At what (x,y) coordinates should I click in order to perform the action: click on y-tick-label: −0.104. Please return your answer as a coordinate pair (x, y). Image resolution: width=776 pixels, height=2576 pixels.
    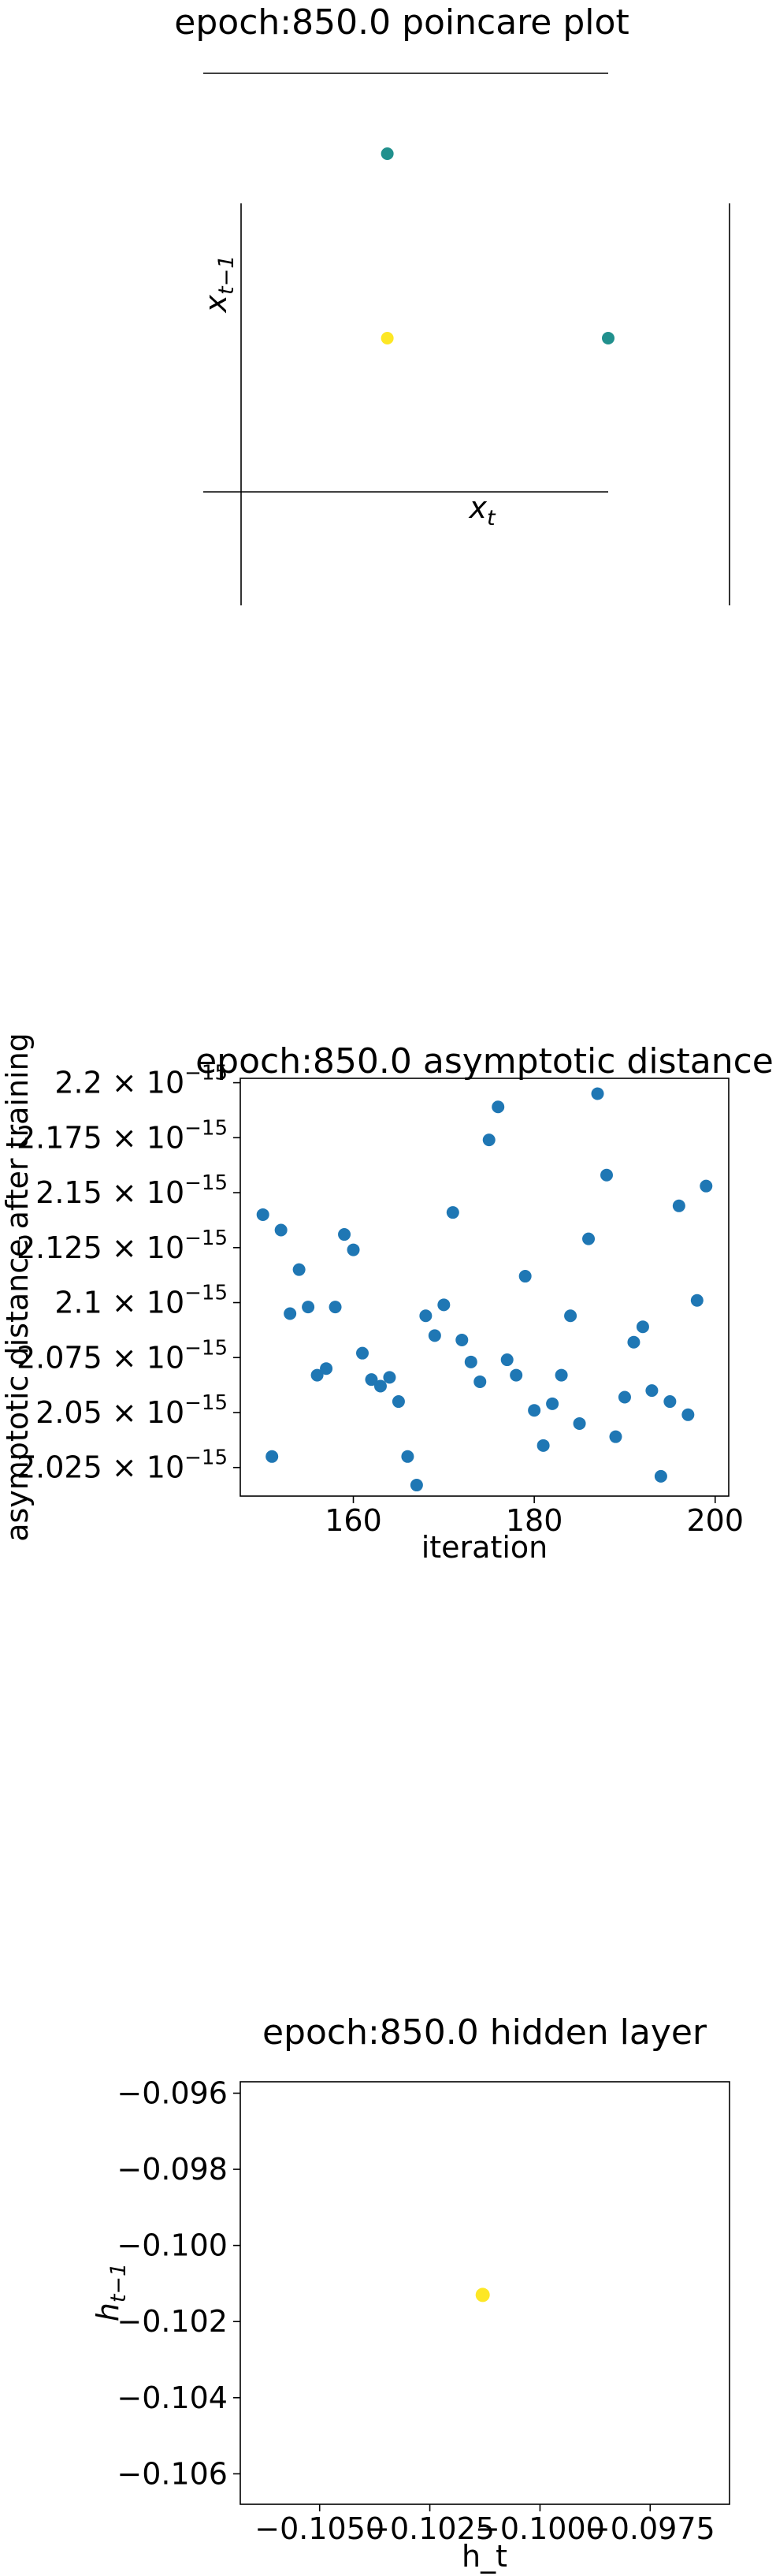
    Looking at the image, I should click on (172, 2398).